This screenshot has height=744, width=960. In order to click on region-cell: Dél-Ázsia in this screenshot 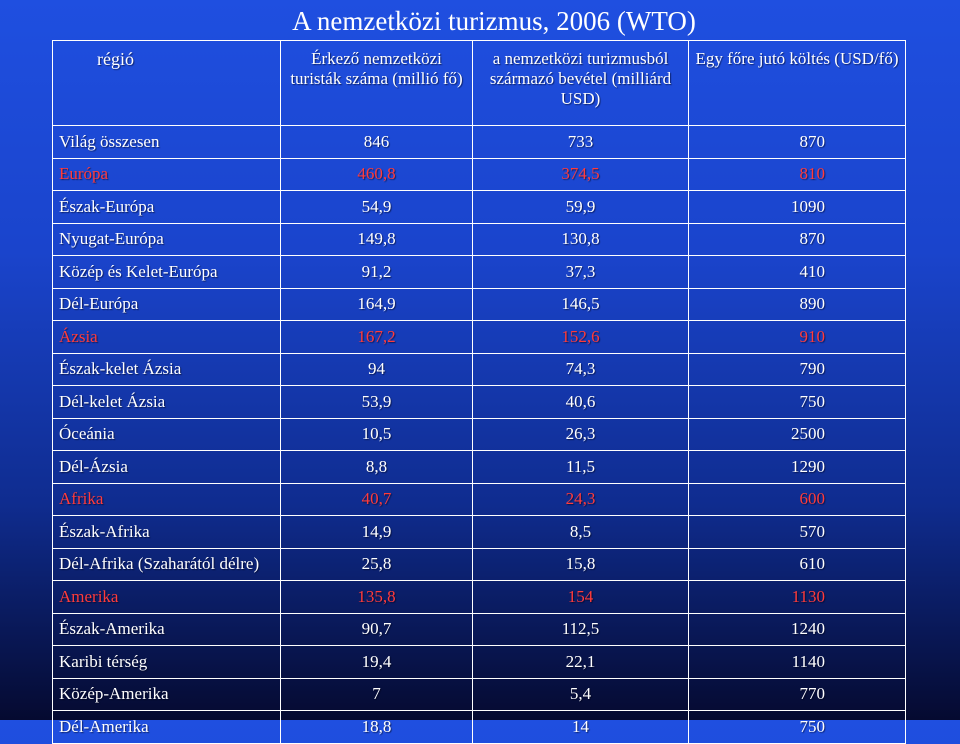, I will do `click(166, 467)`.